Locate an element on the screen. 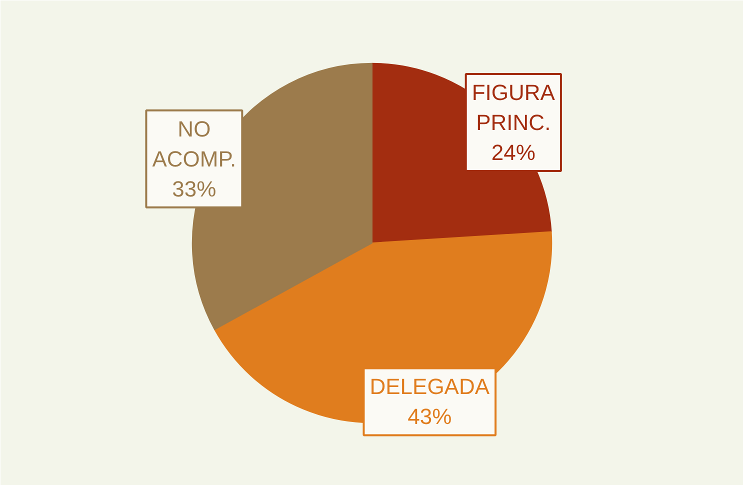 The width and height of the screenshot is (743, 485). data-label: 33% is located at coordinates (194, 189).